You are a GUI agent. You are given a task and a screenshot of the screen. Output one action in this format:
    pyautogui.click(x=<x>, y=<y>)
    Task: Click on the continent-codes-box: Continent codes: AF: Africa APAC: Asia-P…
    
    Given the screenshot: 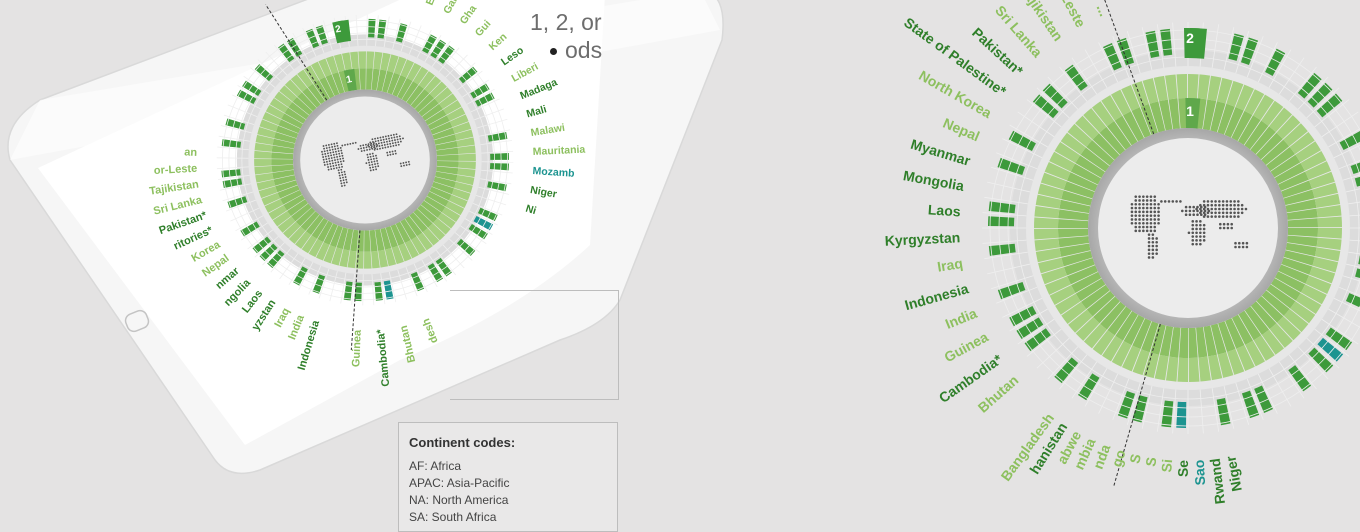 What is the action you would take?
    pyautogui.click(x=508, y=477)
    